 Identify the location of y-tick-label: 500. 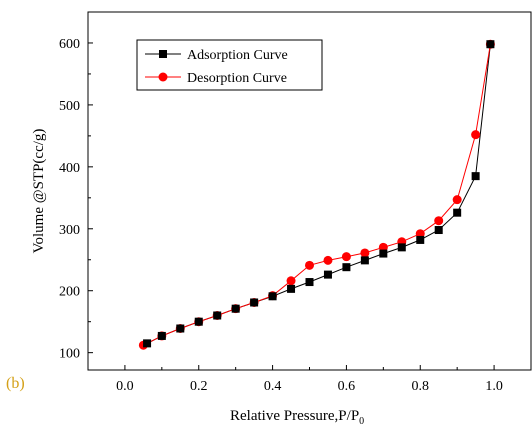
(69, 106).